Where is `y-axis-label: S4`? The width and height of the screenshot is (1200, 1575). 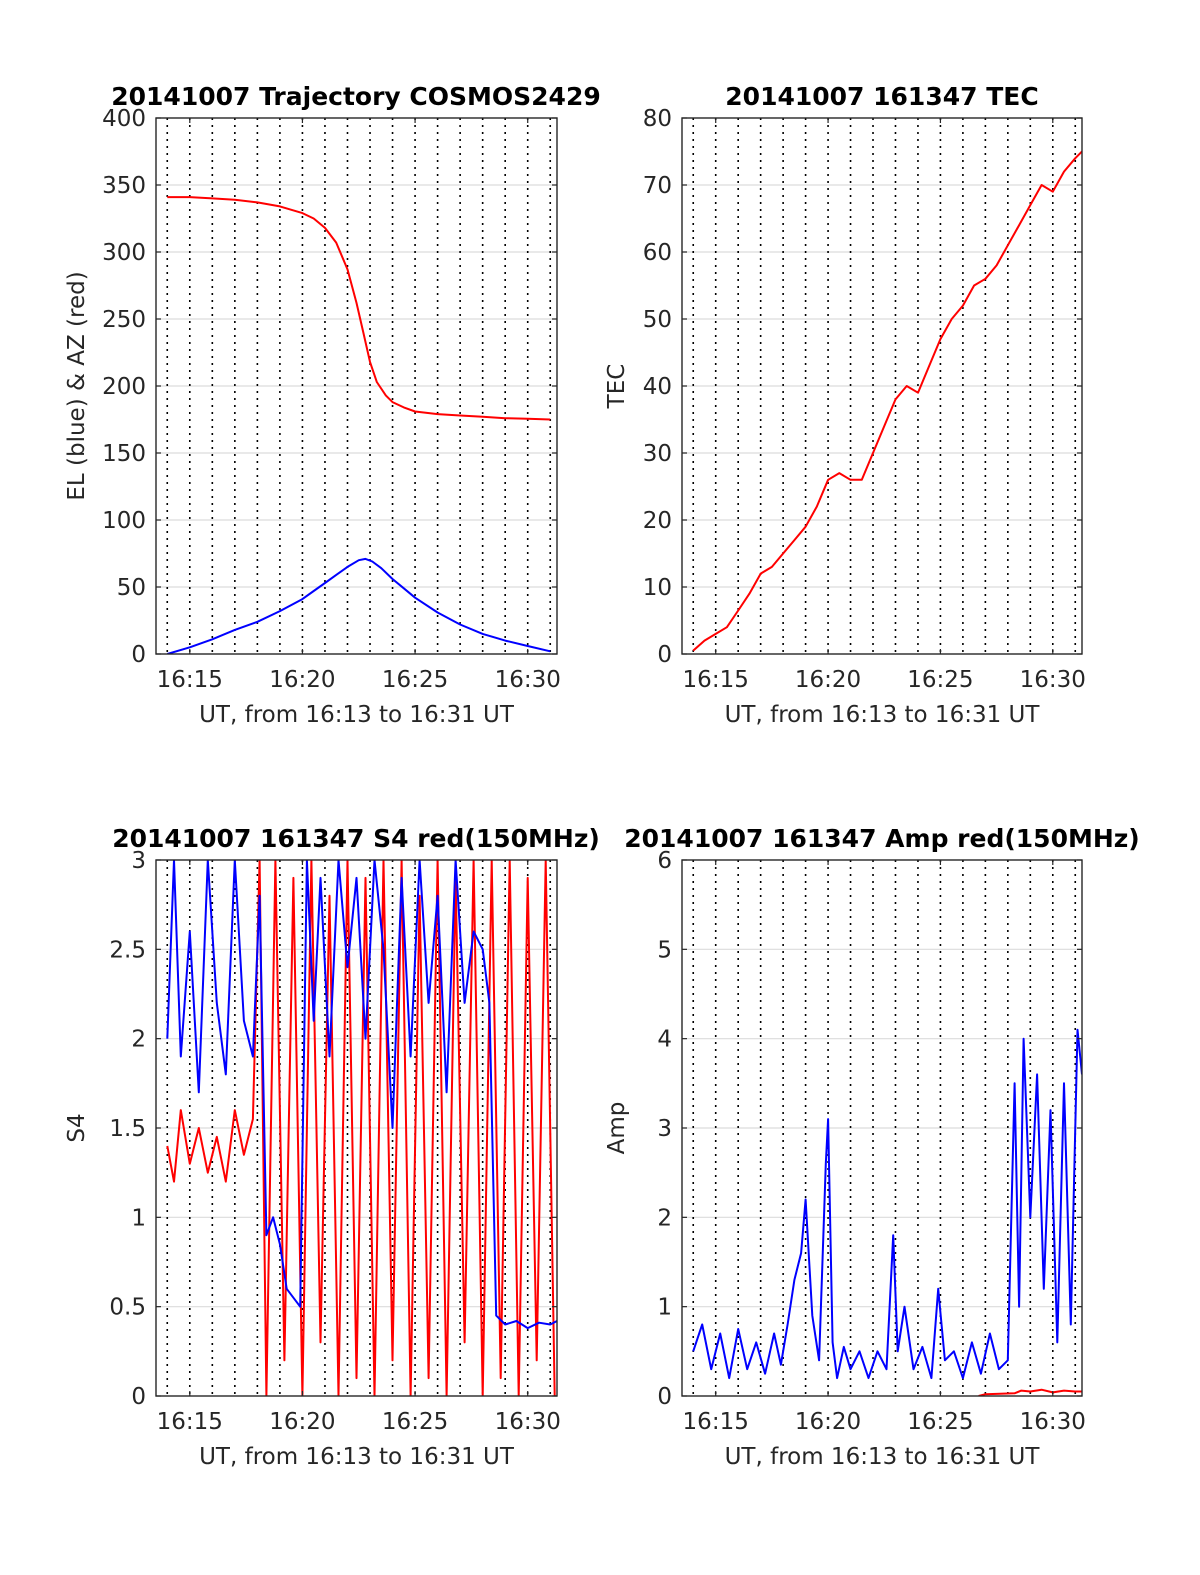
y-axis-label: S4 is located at coordinates (77, 1127).